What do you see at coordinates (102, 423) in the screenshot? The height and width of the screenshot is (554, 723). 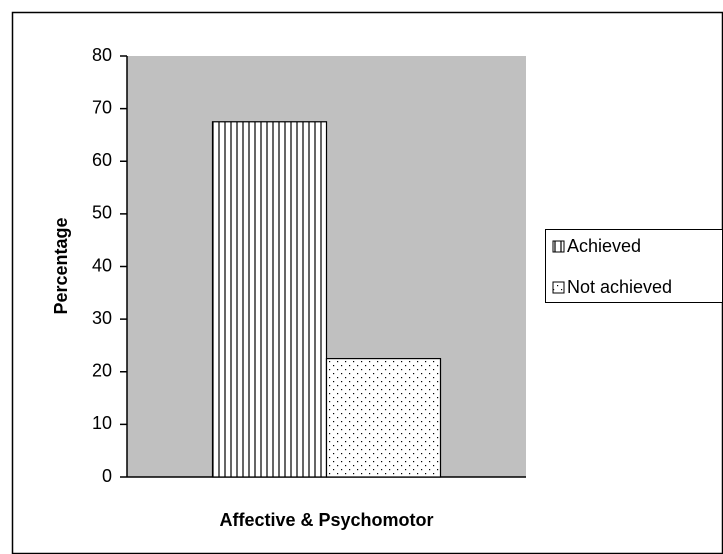 I see `y-tick-label: 10` at bounding box center [102, 423].